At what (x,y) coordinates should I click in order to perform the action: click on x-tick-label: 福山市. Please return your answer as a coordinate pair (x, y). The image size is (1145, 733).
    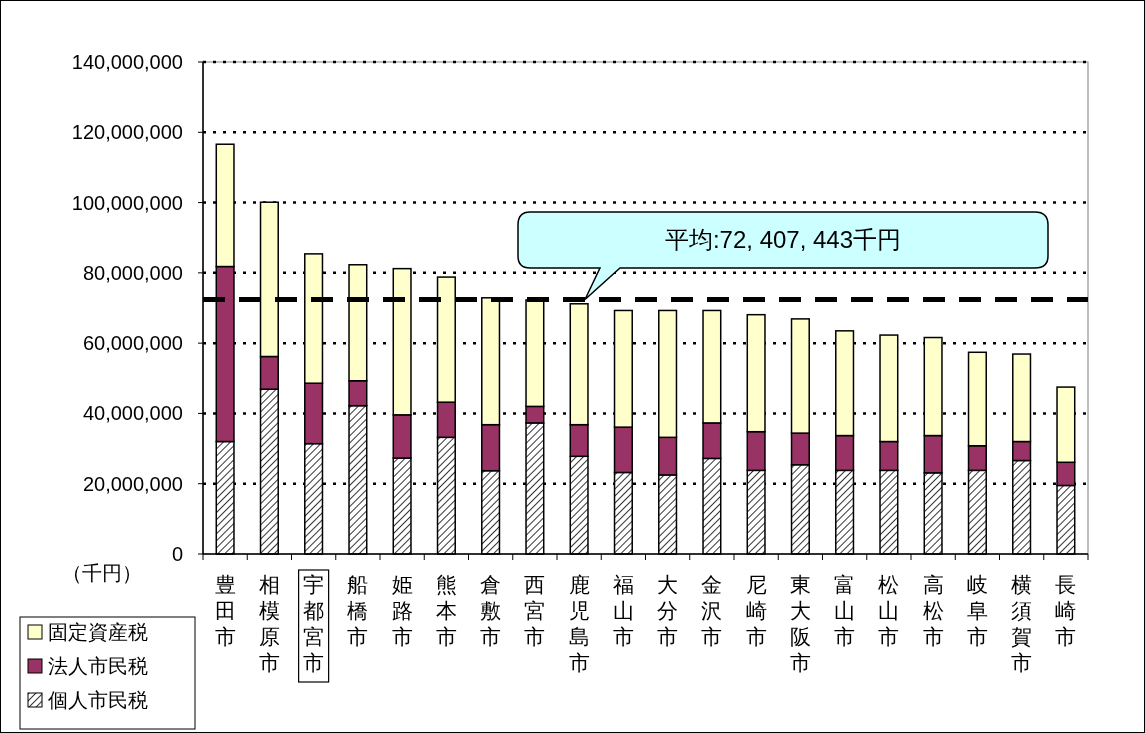
    Looking at the image, I should click on (623, 610).